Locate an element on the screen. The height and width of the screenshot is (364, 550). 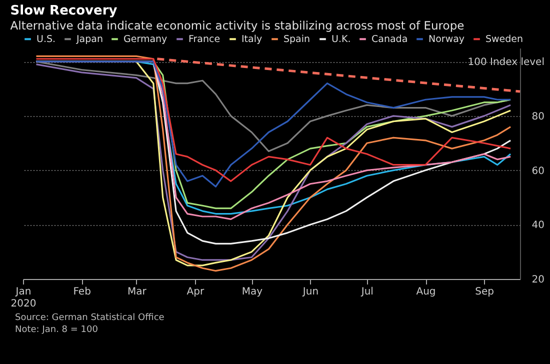
legend-label: Canada is located at coordinates (390, 40).